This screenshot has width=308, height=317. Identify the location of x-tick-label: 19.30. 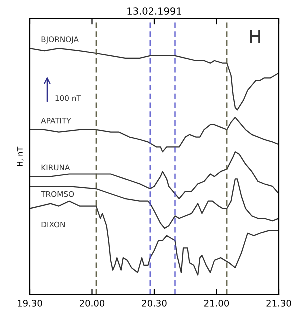
(30, 303).